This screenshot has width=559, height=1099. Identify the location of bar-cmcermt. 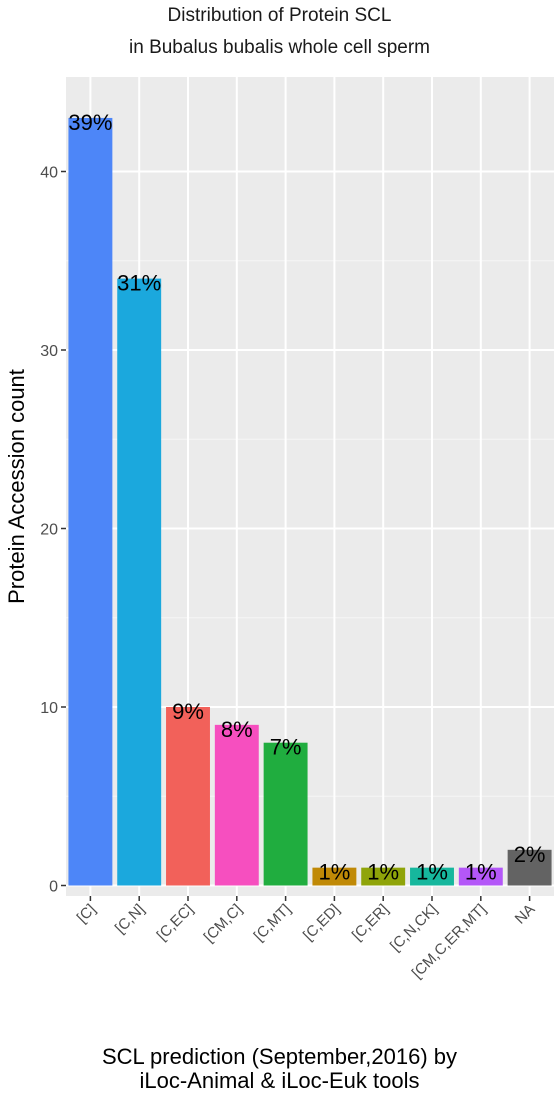
(480, 876).